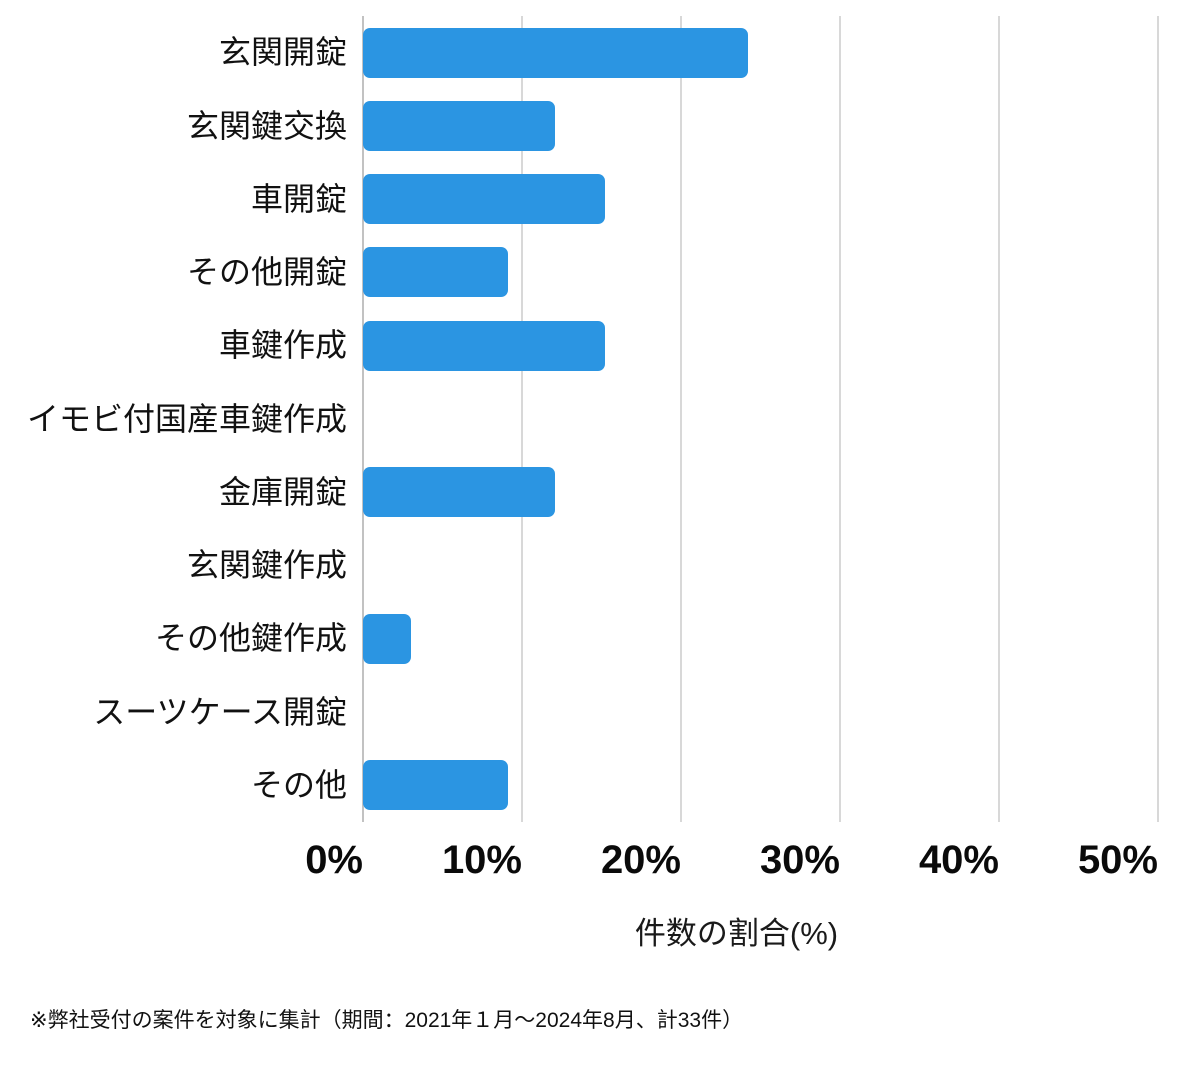 This screenshot has width=1200, height=1069. Describe the element at coordinates (1117, 860) in the screenshot. I see `x-tick-label: 50%` at that location.